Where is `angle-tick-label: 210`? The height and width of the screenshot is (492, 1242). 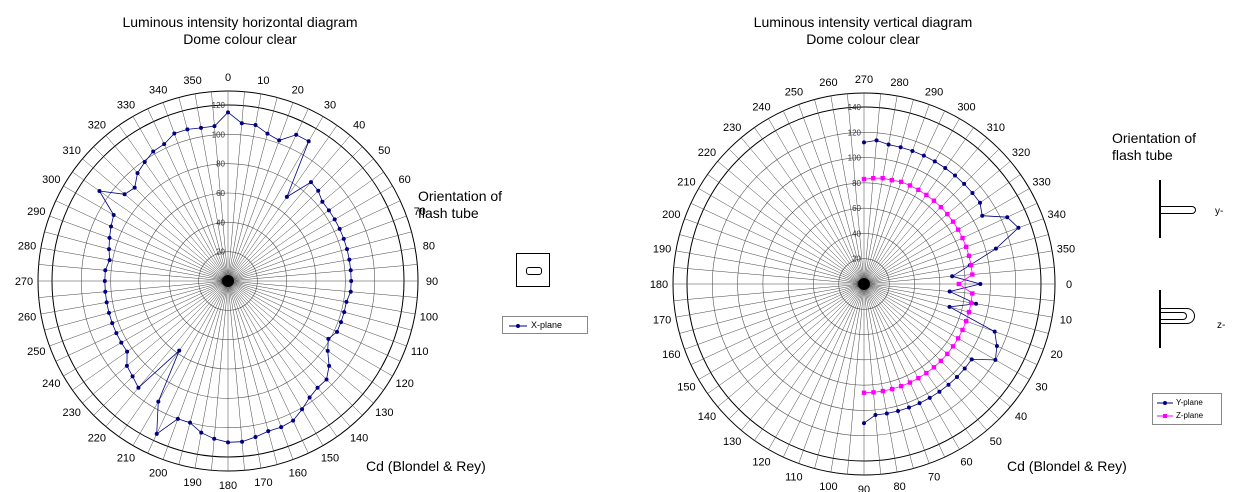 angle-tick-label: 210 is located at coordinates (126, 459).